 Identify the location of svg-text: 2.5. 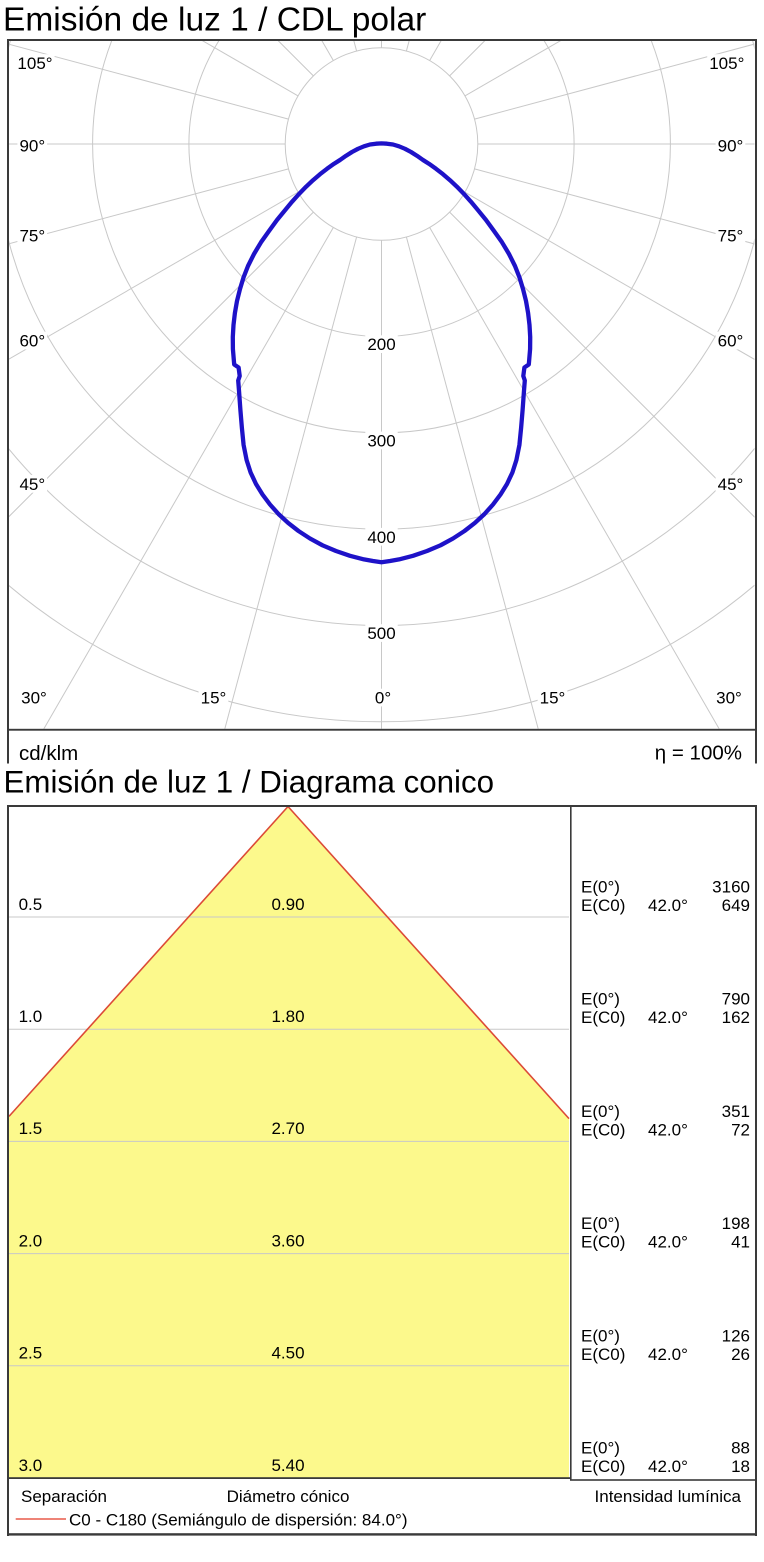
(31, 1353).